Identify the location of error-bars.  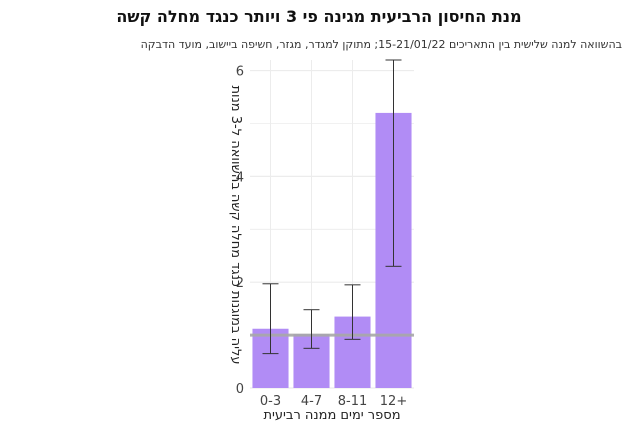
(332, 207).